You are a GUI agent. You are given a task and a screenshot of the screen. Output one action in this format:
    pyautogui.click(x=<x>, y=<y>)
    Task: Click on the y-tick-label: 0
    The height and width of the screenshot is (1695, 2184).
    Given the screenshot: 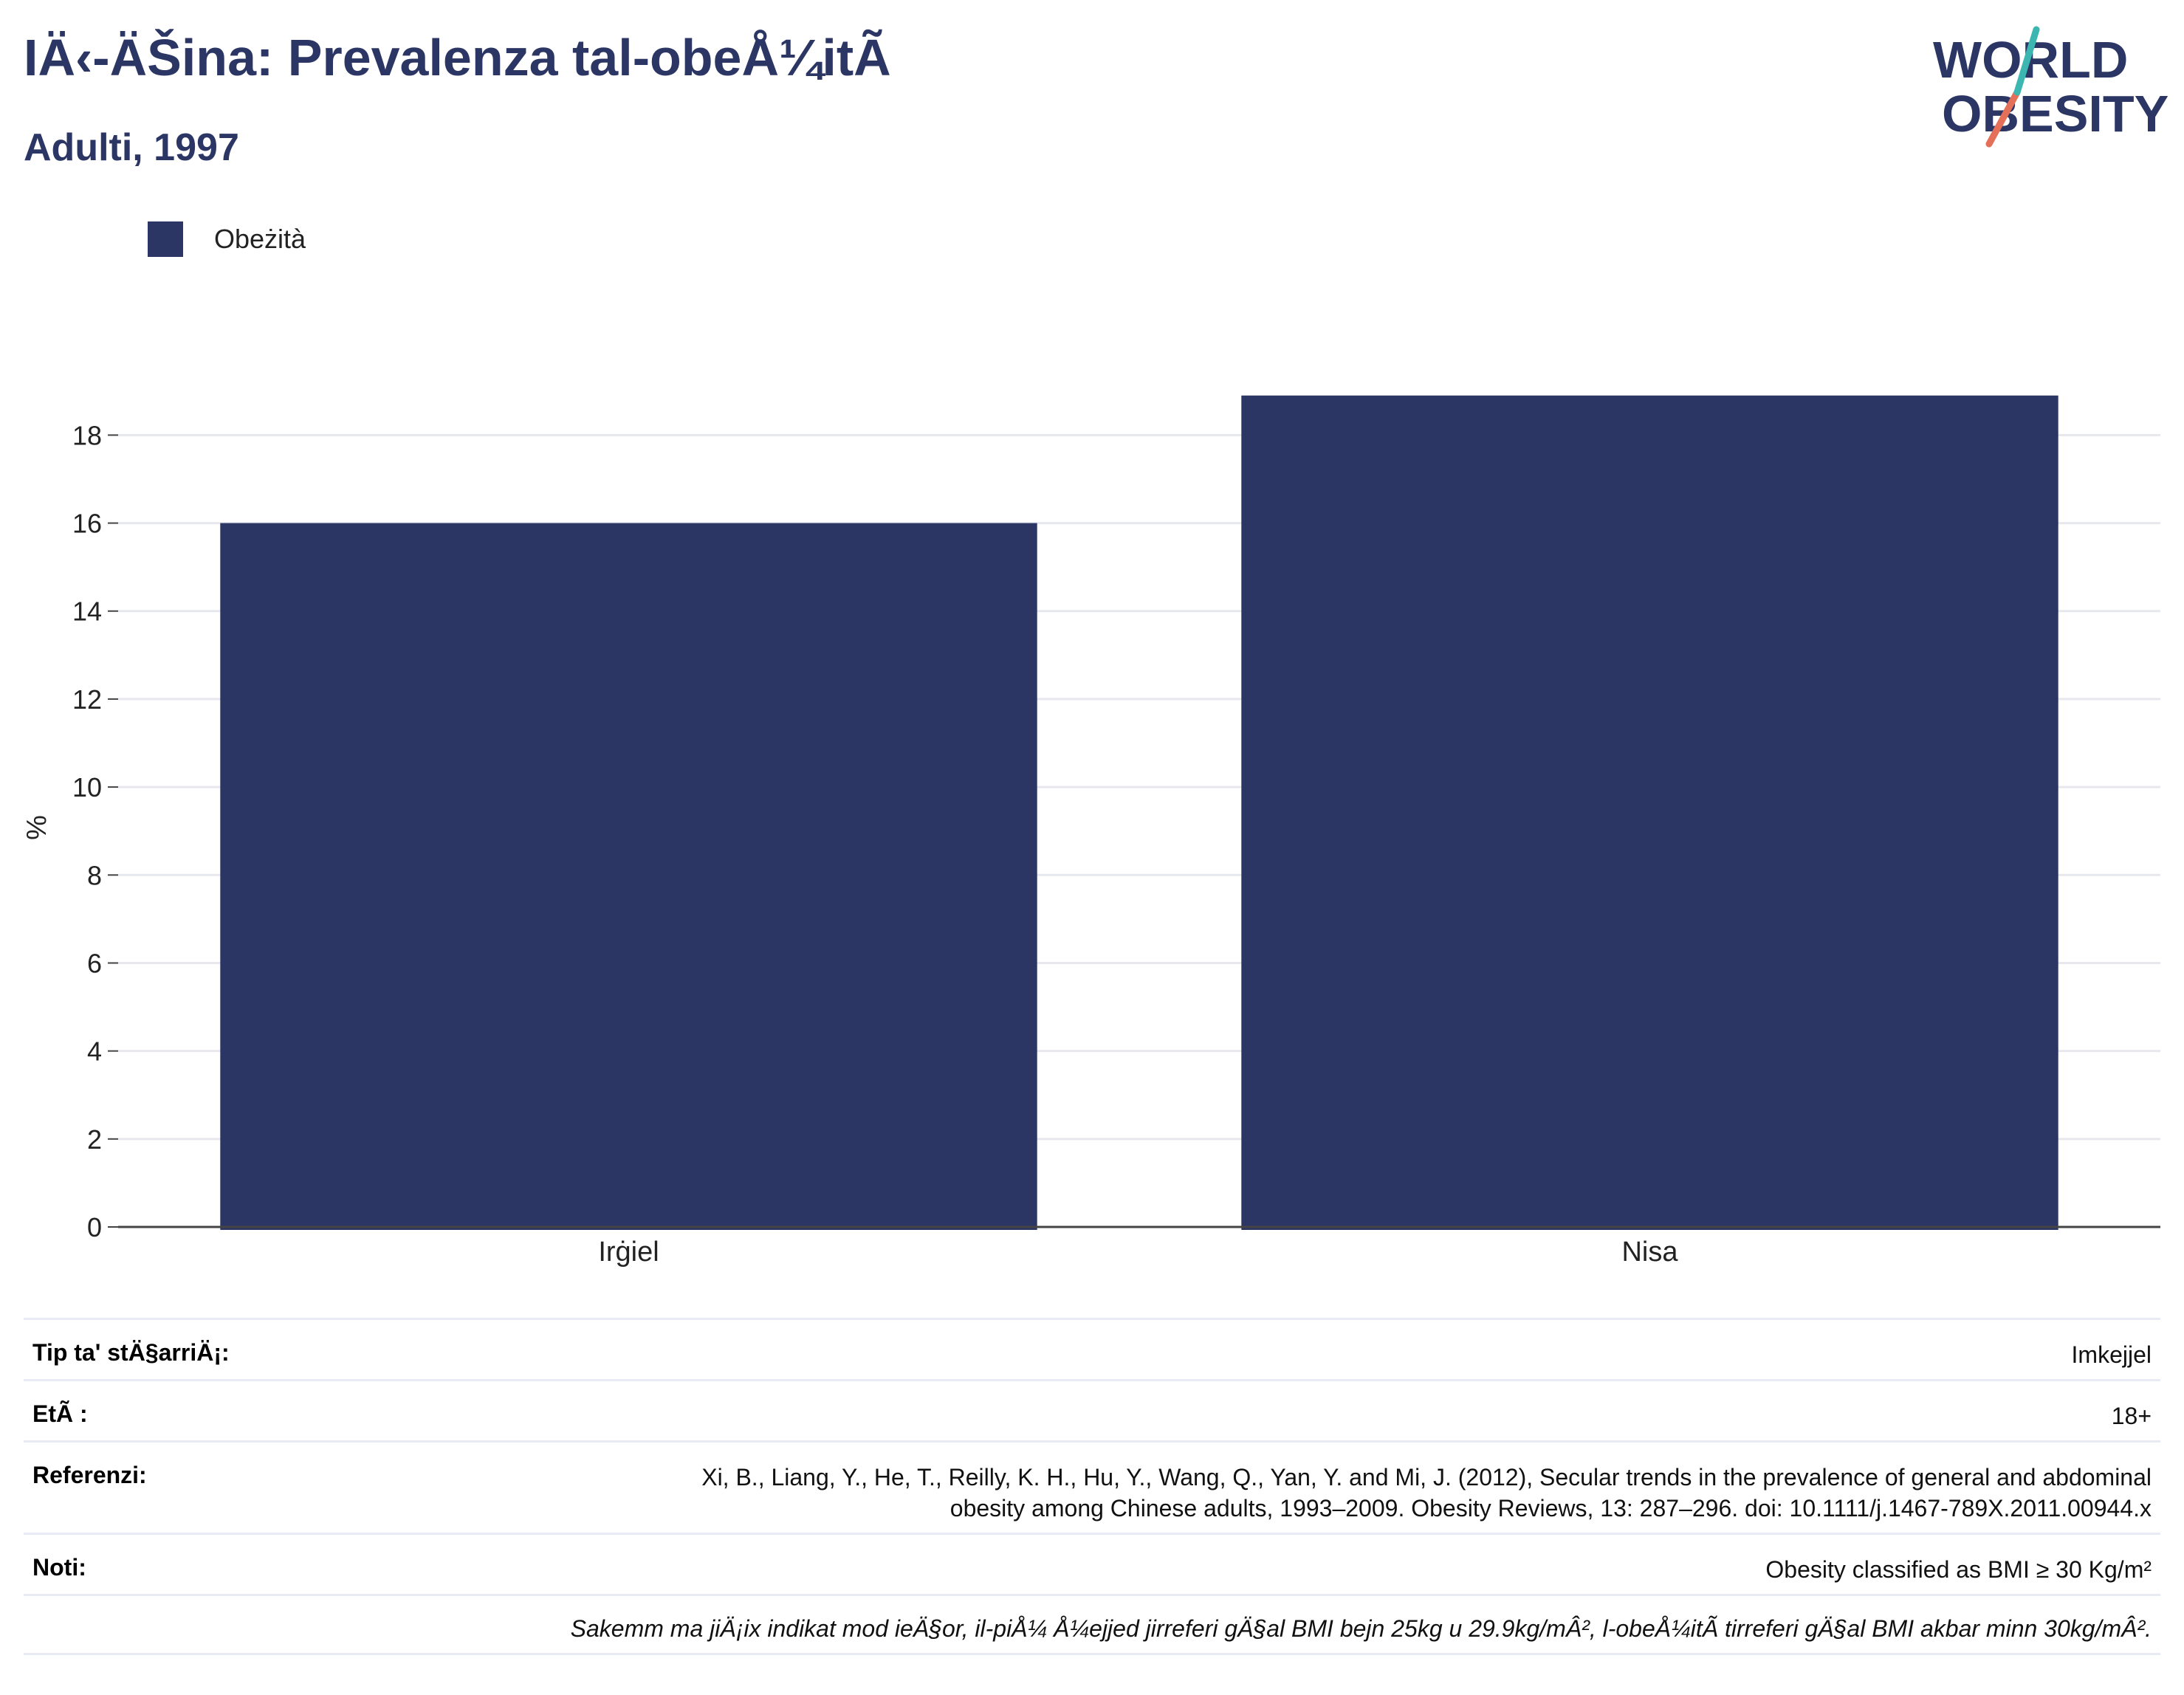 What is the action you would take?
    pyautogui.click(x=95, y=1227)
    